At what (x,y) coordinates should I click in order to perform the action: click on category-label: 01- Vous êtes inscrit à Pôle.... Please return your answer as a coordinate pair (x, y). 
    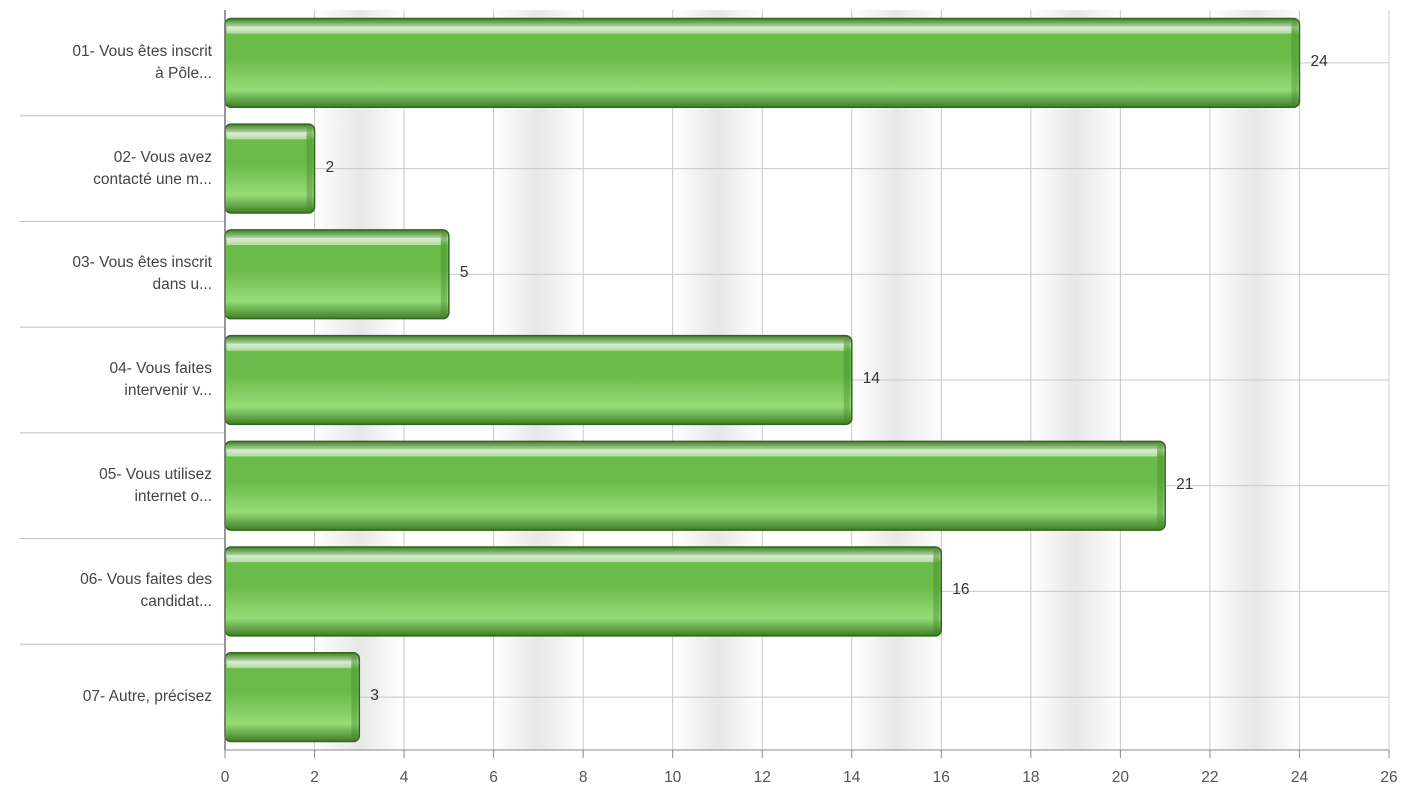
    Looking at the image, I should click on (106, 63).